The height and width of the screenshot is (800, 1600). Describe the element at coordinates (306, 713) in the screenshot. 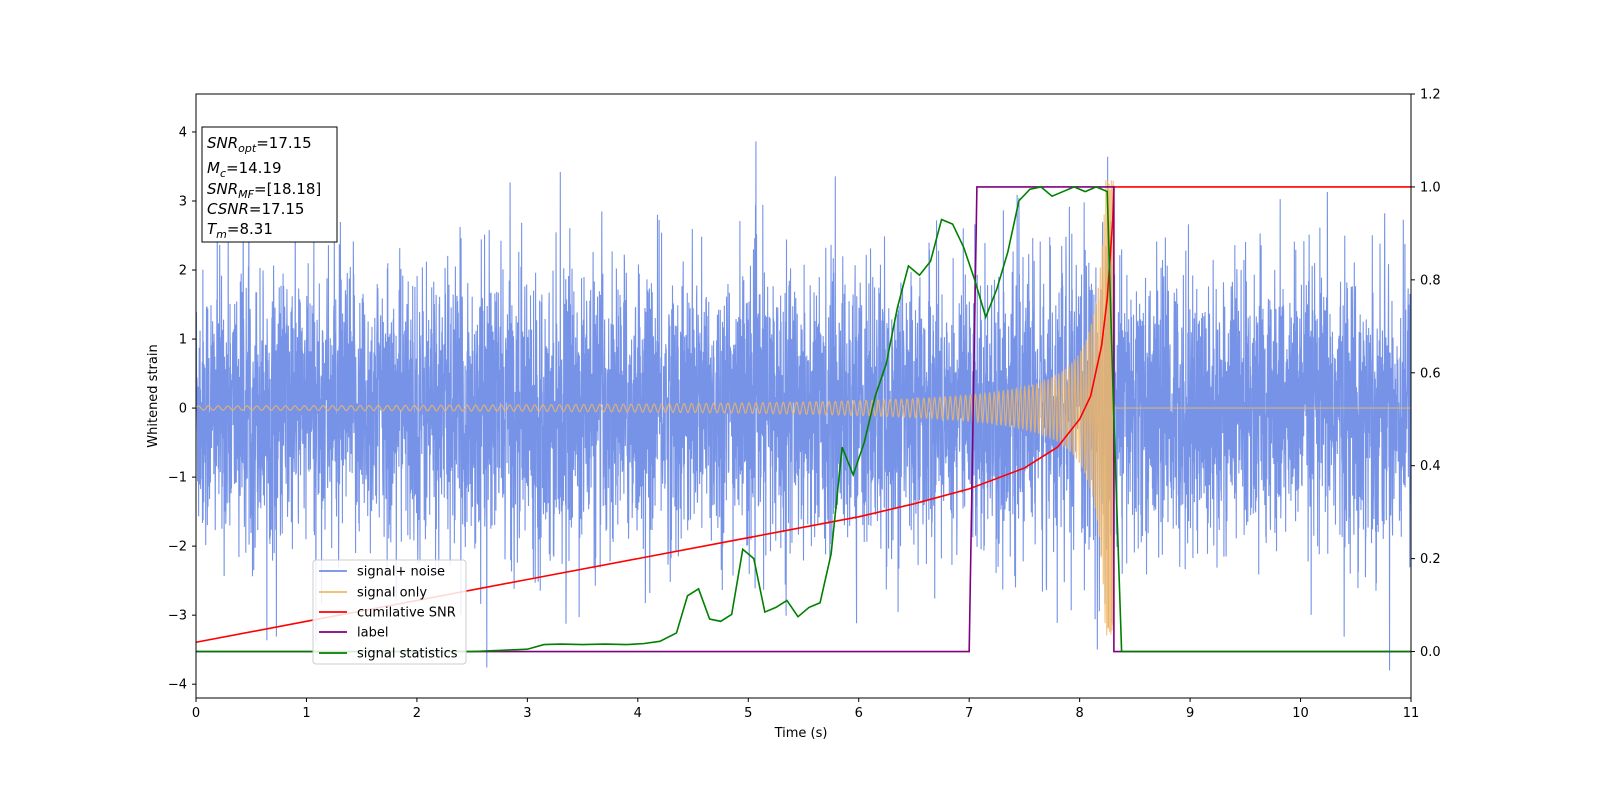

I see `x-tick-label: 1` at that location.